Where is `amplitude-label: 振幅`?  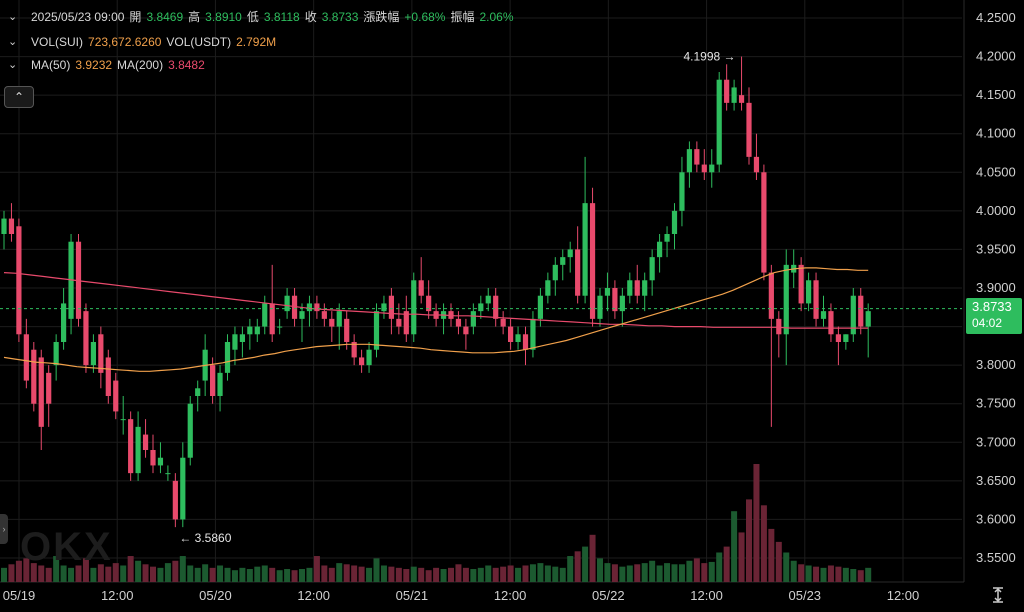 amplitude-label: 振幅 is located at coordinates (462, 17).